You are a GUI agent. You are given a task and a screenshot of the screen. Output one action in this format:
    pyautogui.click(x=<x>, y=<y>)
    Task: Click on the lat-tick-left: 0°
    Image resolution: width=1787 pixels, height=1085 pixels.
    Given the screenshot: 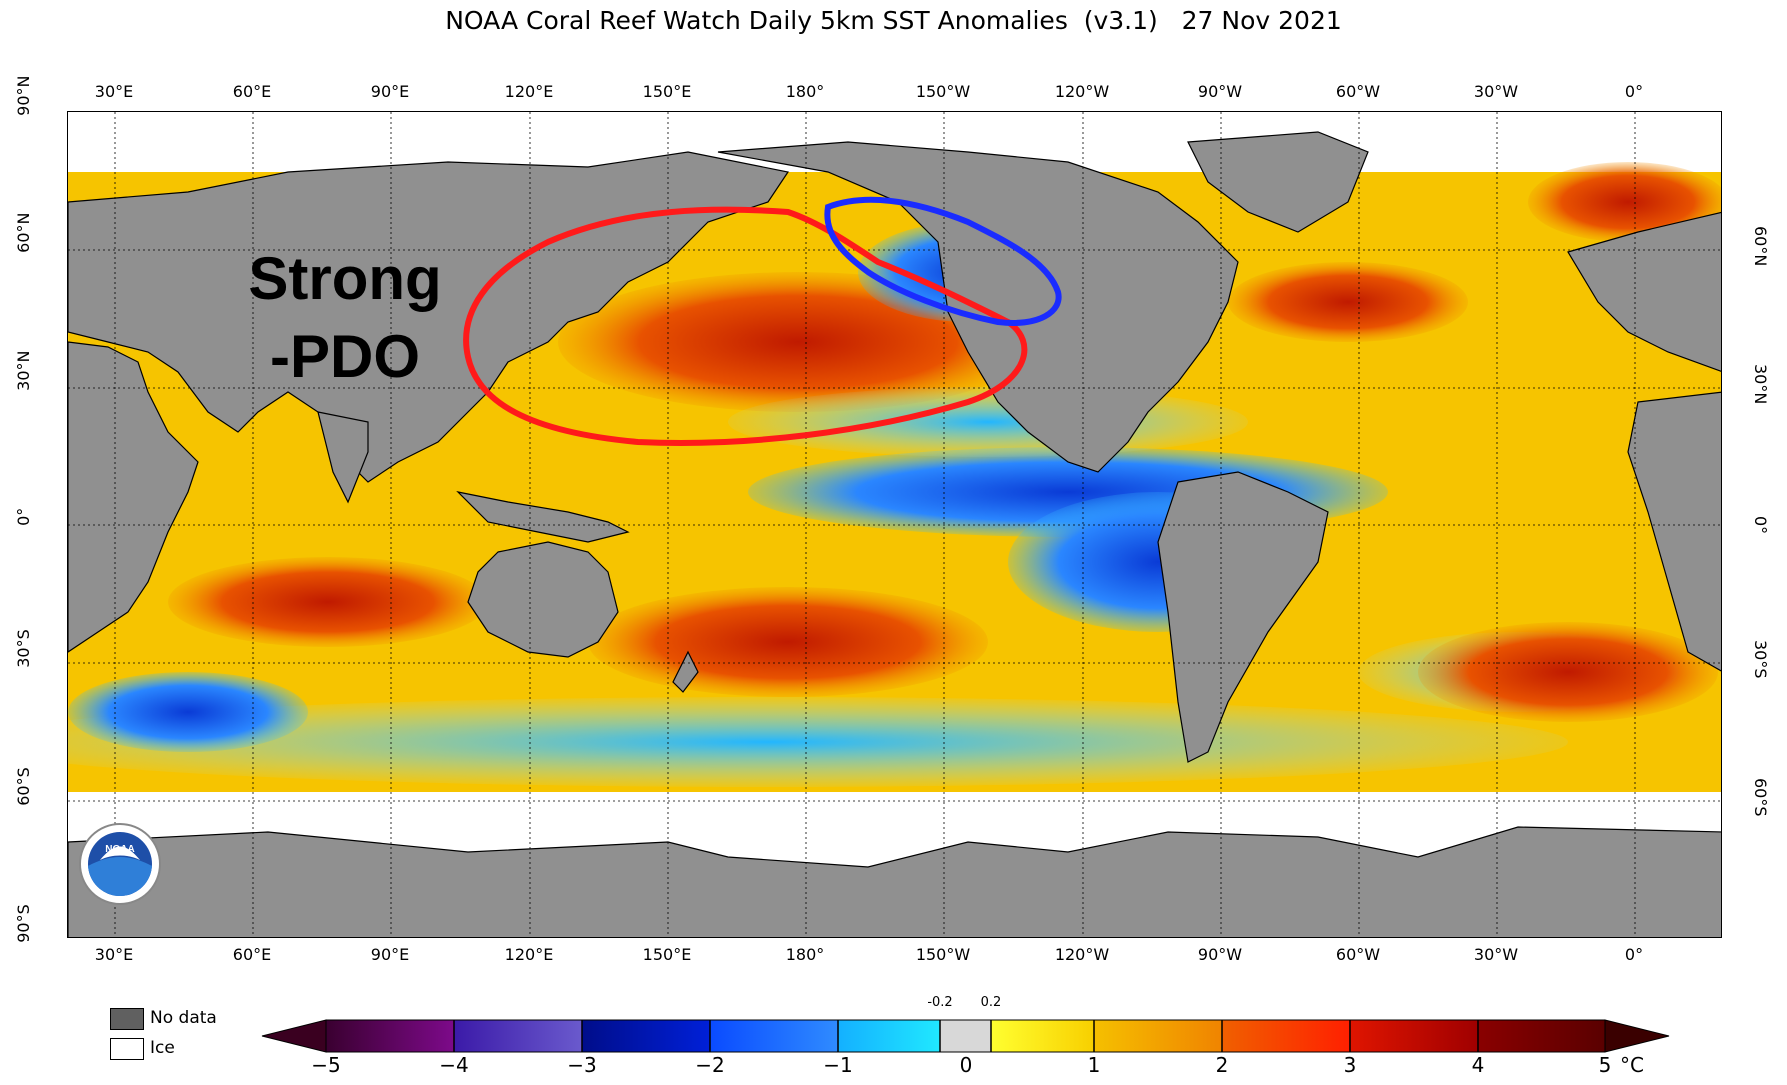 What is the action you would take?
    pyautogui.click(x=23, y=516)
    